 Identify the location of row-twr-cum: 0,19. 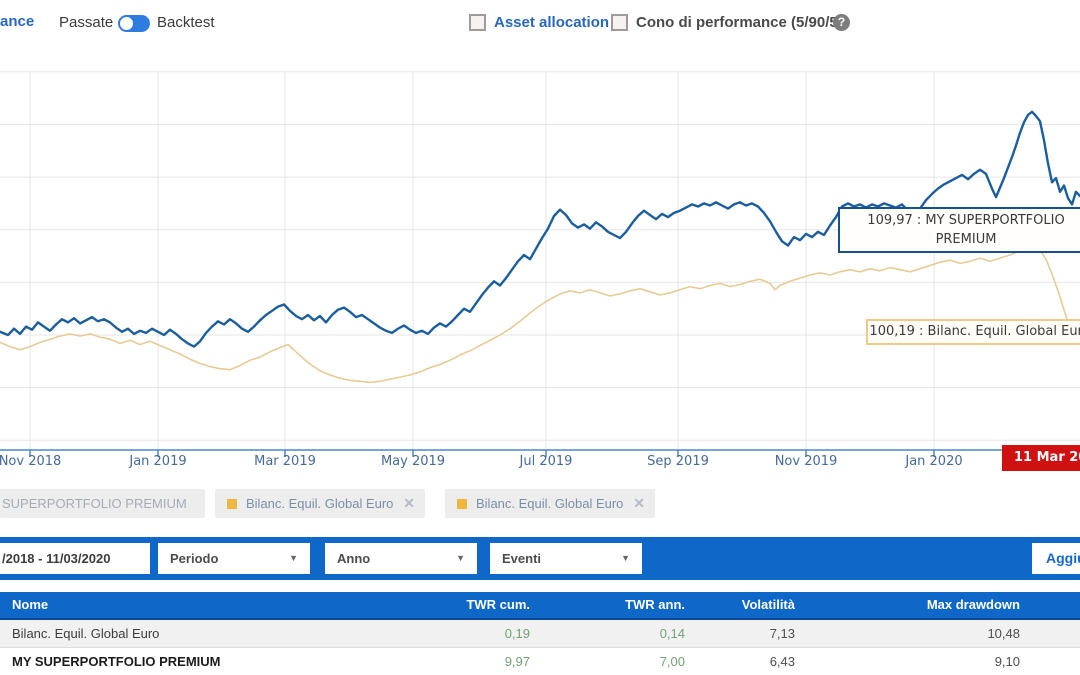
(517, 633).